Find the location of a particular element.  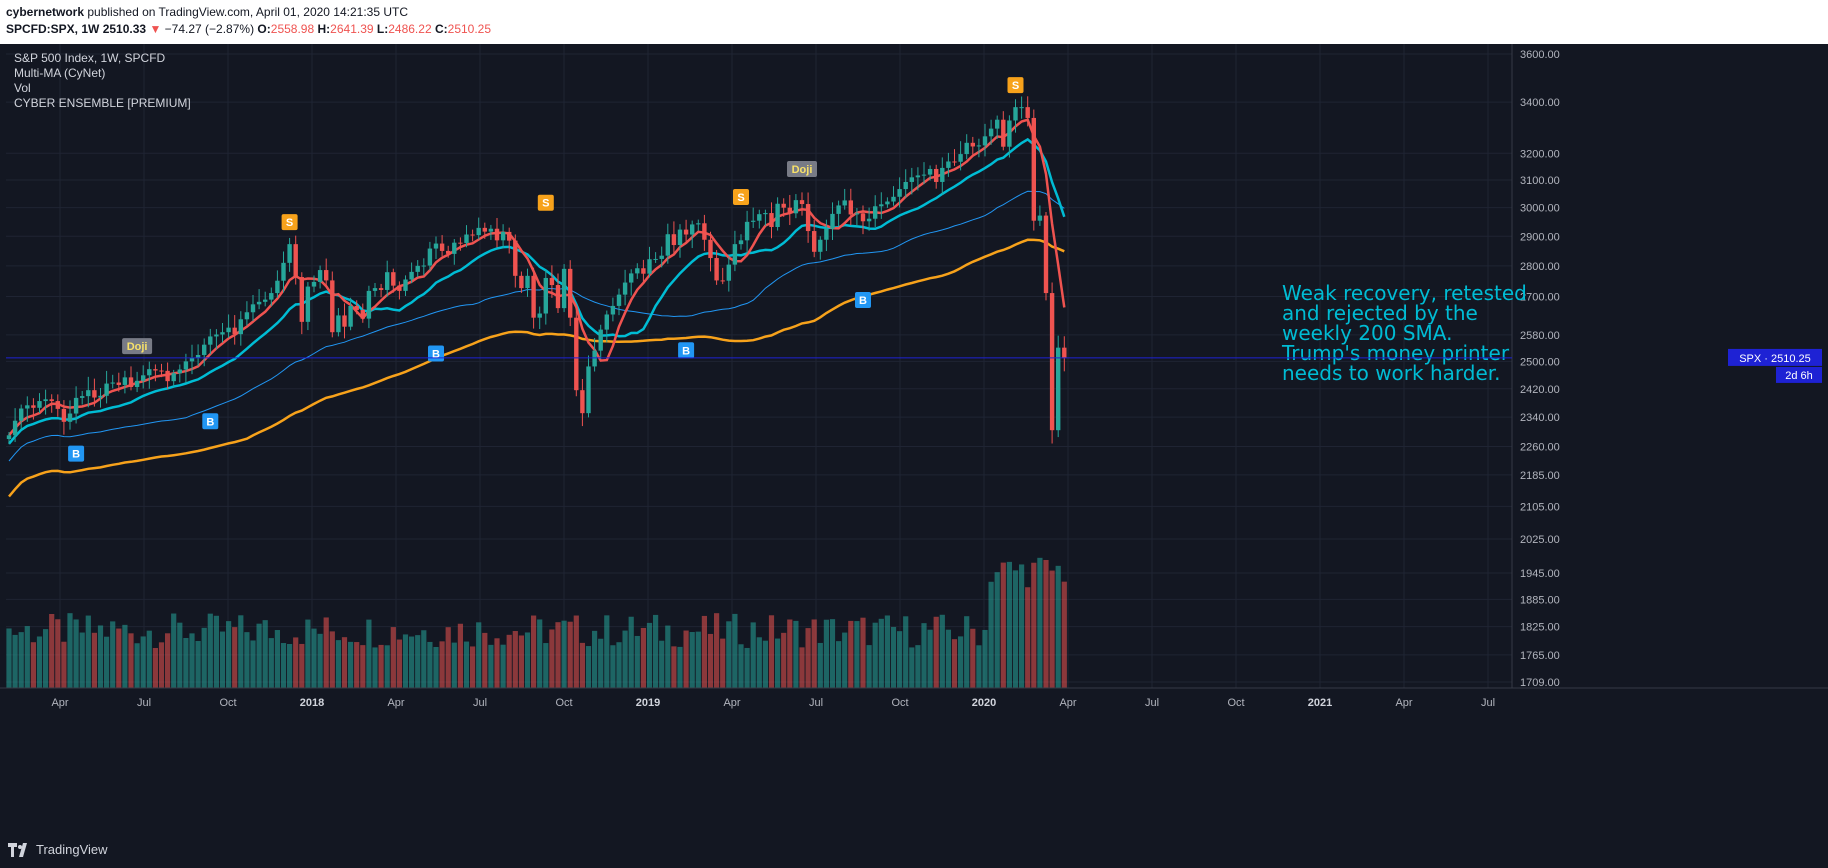

tradingview-logo: TradingView is located at coordinates (58, 849).